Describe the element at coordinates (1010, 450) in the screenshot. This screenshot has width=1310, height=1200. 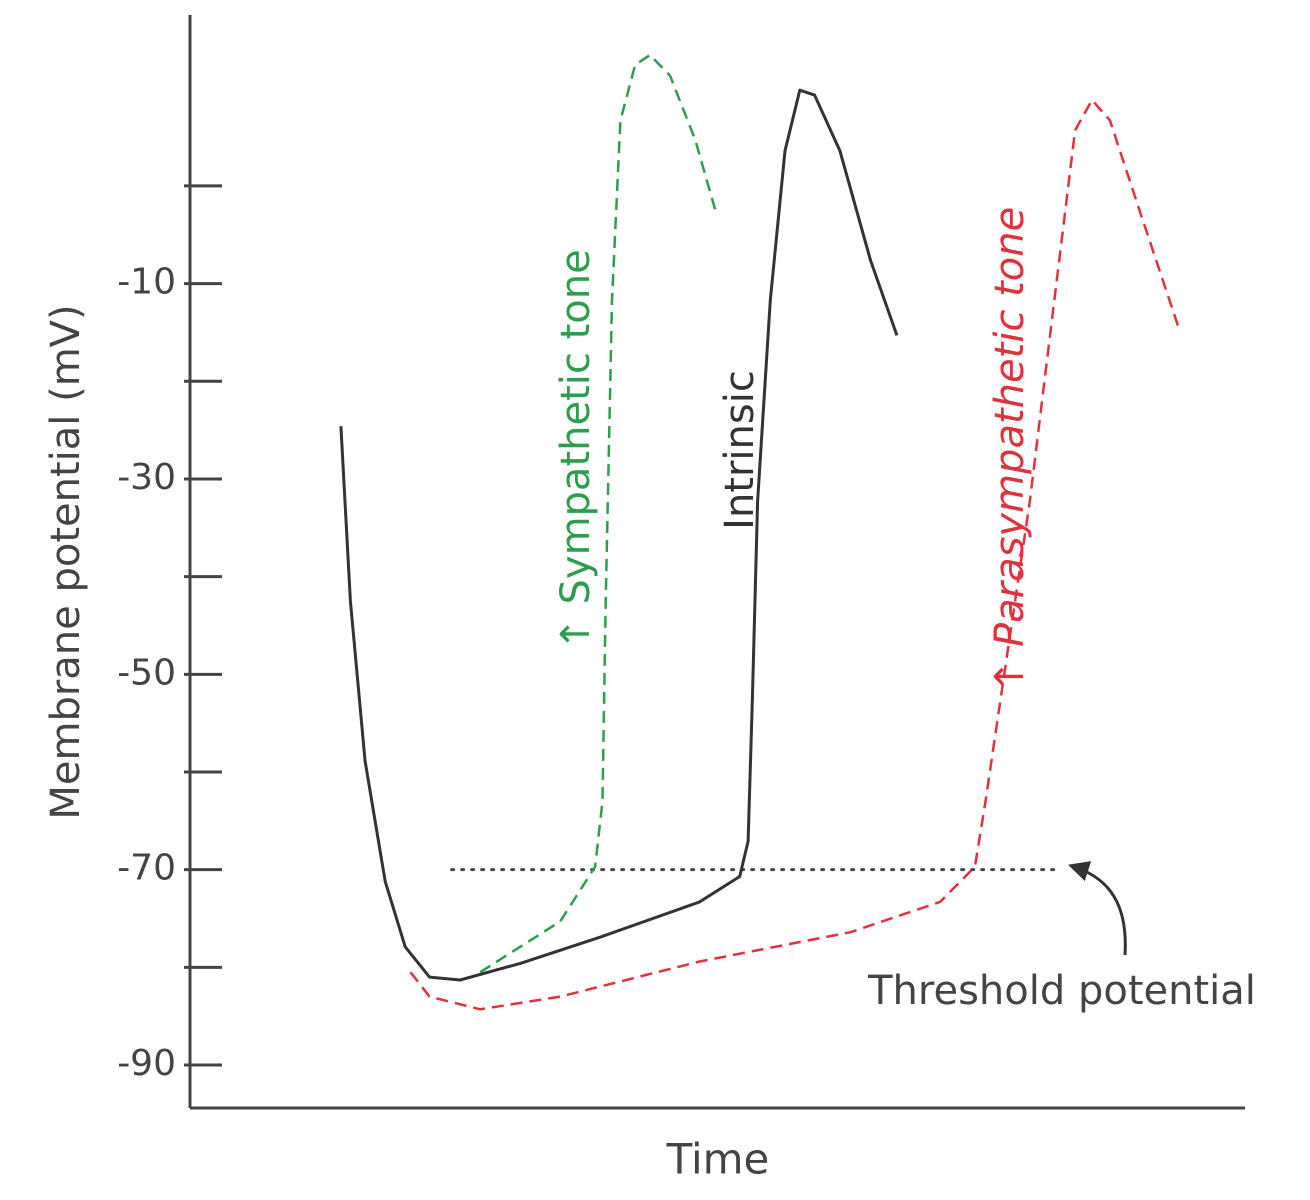
I see `series-label: ↑ Parasympathetic tone` at that location.